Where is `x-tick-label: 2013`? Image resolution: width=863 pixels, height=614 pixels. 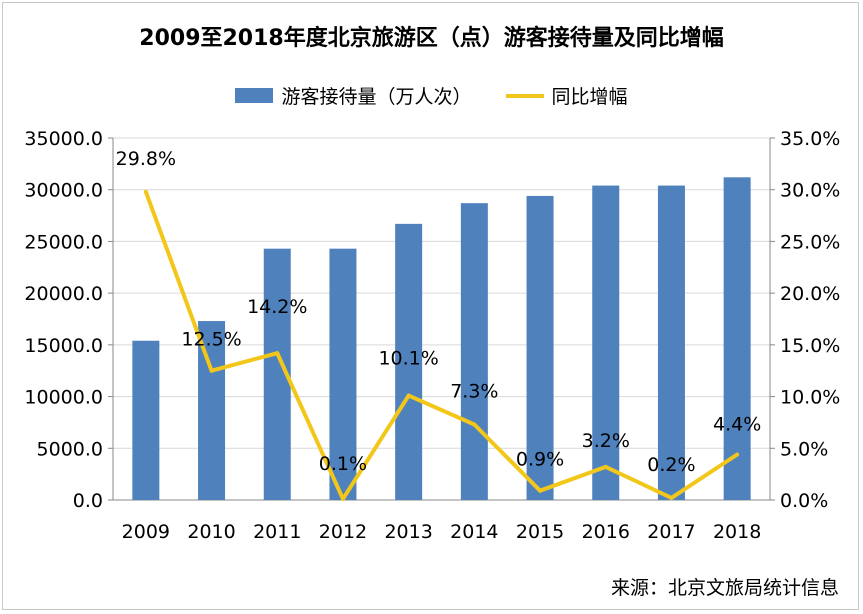 x-tick-label: 2013 is located at coordinates (408, 532).